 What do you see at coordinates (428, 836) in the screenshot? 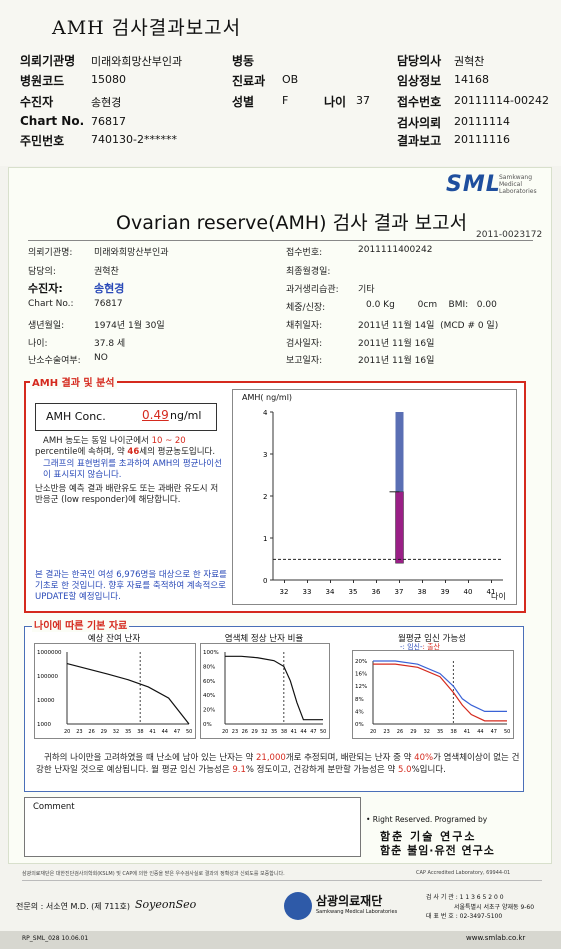
I see `research-institute-1: 함춘 기술 연구소` at bounding box center [428, 836].